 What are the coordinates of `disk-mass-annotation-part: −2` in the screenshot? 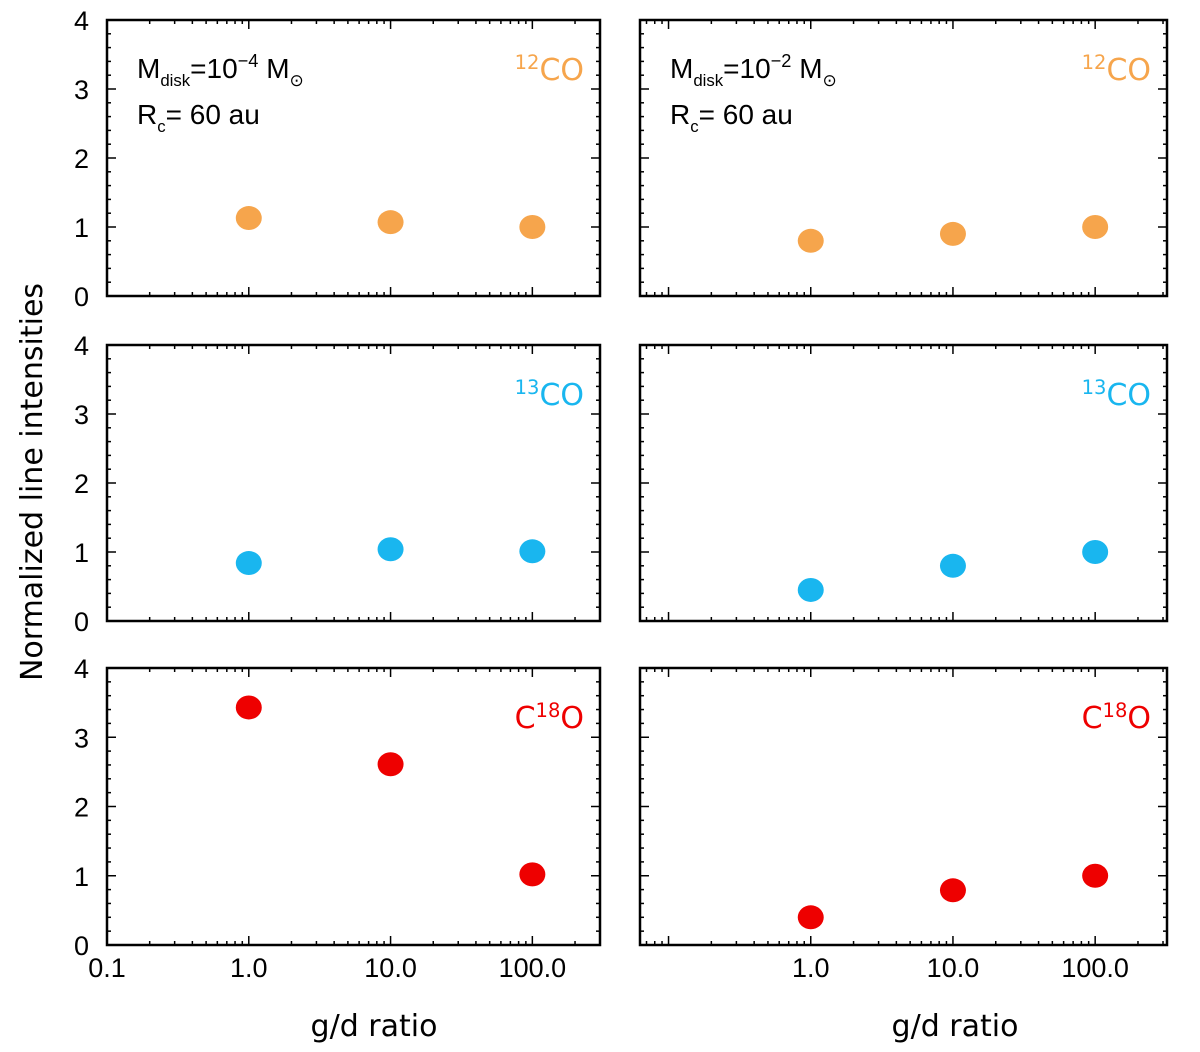 It's located at (781, 61).